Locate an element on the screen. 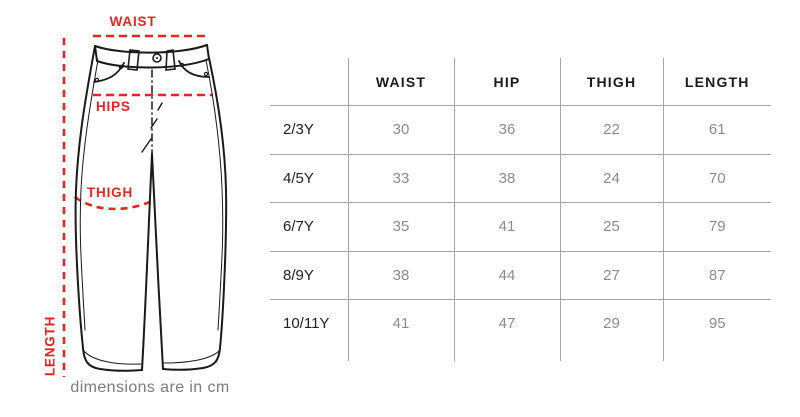  table-row: 8/9Y 38 44 27 87 is located at coordinates (520, 275).